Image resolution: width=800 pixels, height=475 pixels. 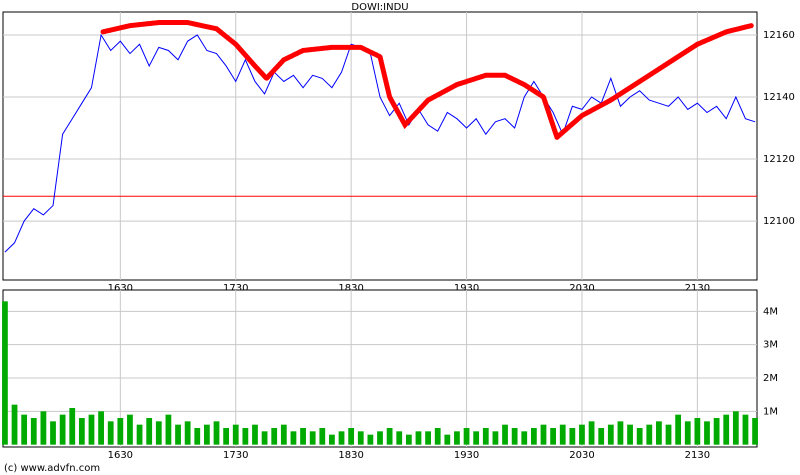 What do you see at coordinates (770, 378) in the screenshot?
I see `y-tick-label: 2M` at bounding box center [770, 378].